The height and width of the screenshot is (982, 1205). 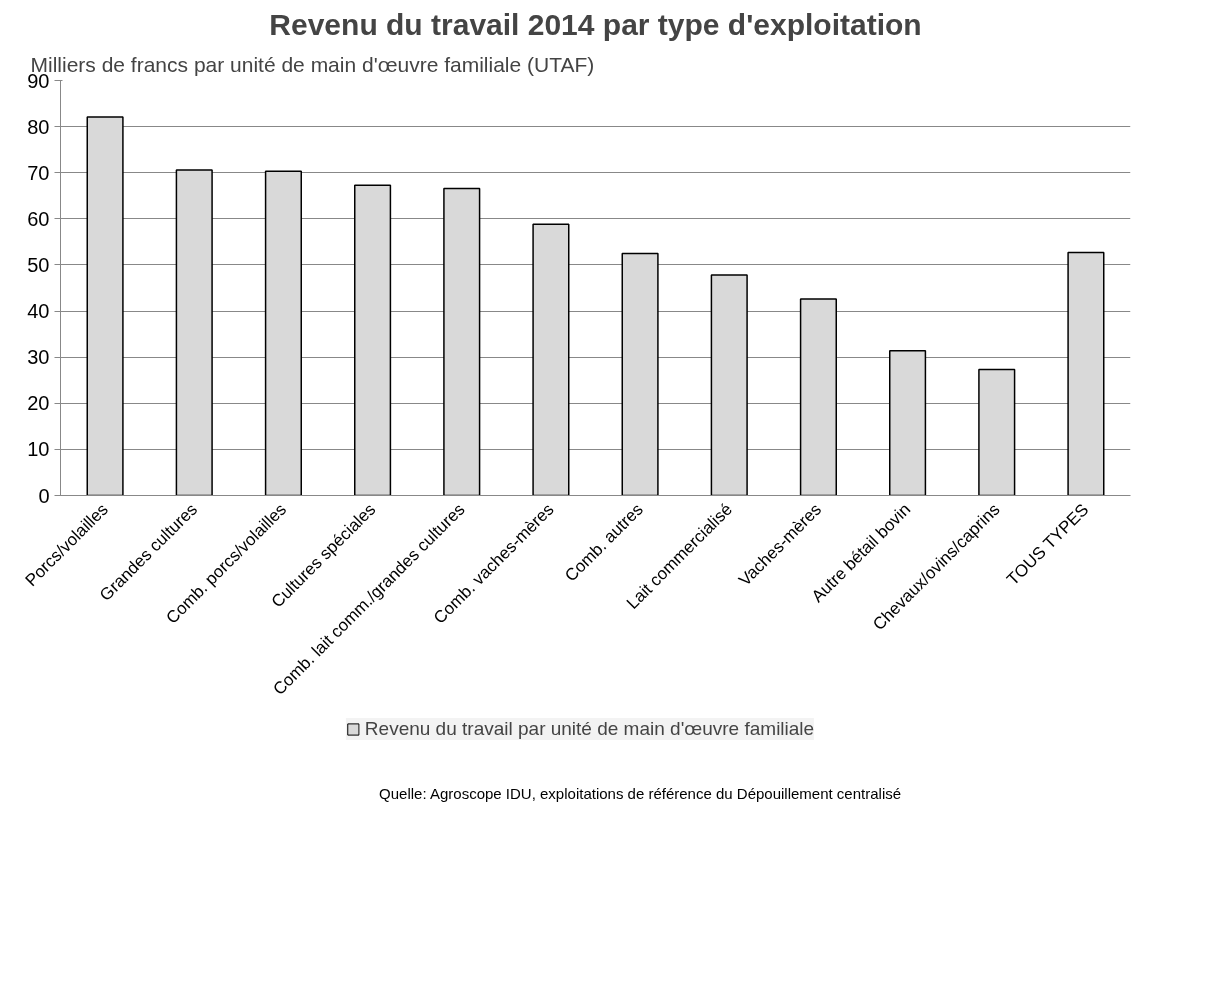 What do you see at coordinates (38, 218) in the screenshot?
I see `y-tick-label: 60` at bounding box center [38, 218].